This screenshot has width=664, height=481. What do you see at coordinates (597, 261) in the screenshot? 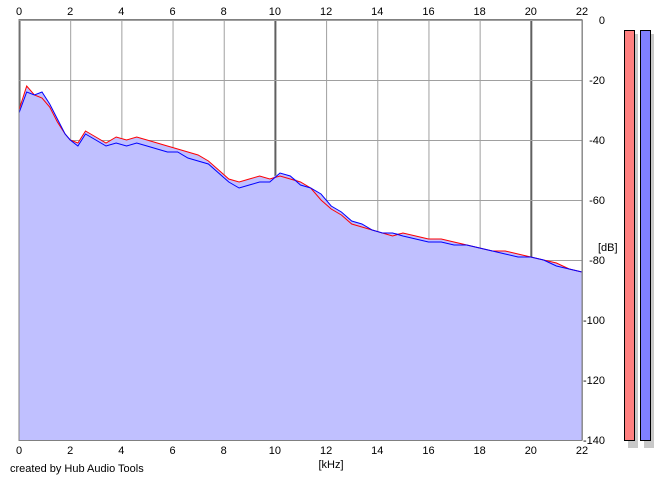
I see `y-tick-label: -80` at bounding box center [597, 261].